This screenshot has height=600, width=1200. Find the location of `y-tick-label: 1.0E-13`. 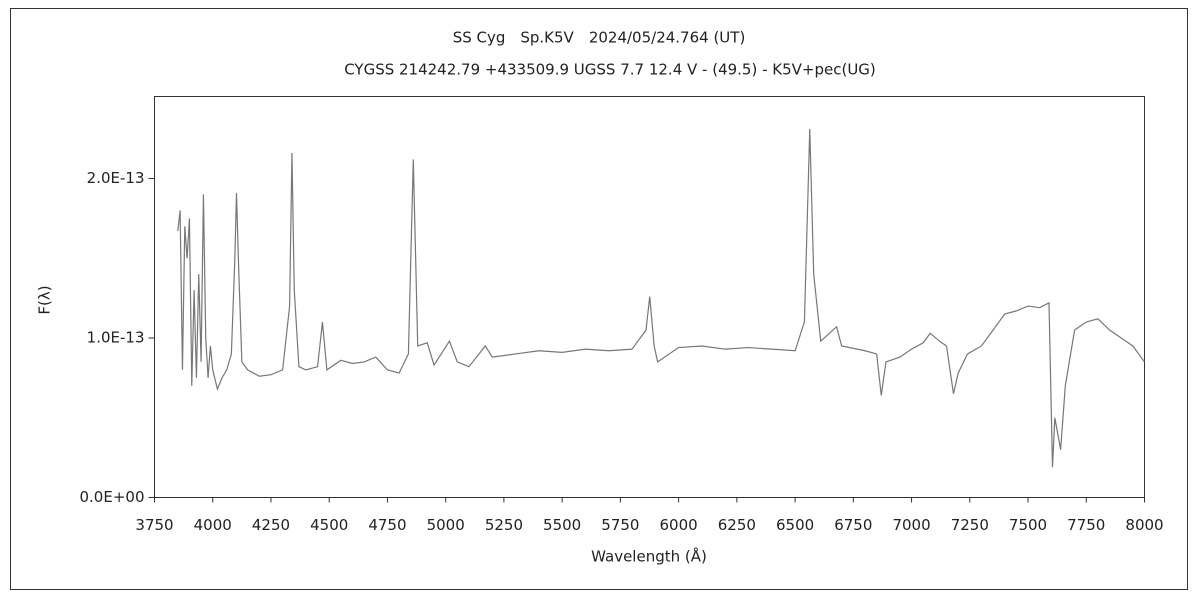

y-tick-label: 1.0E-13 is located at coordinates (116, 337).